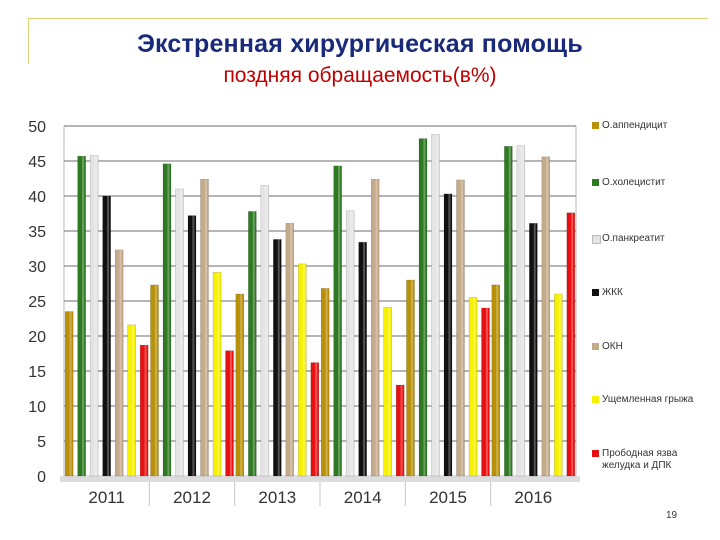 The height and width of the screenshot is (540, 720). What do you see at coordinates (360, 75) in the screenshot?
I see `page-subtitle: поздняя обращаемость(в%)` at bounding box center [360, 75].